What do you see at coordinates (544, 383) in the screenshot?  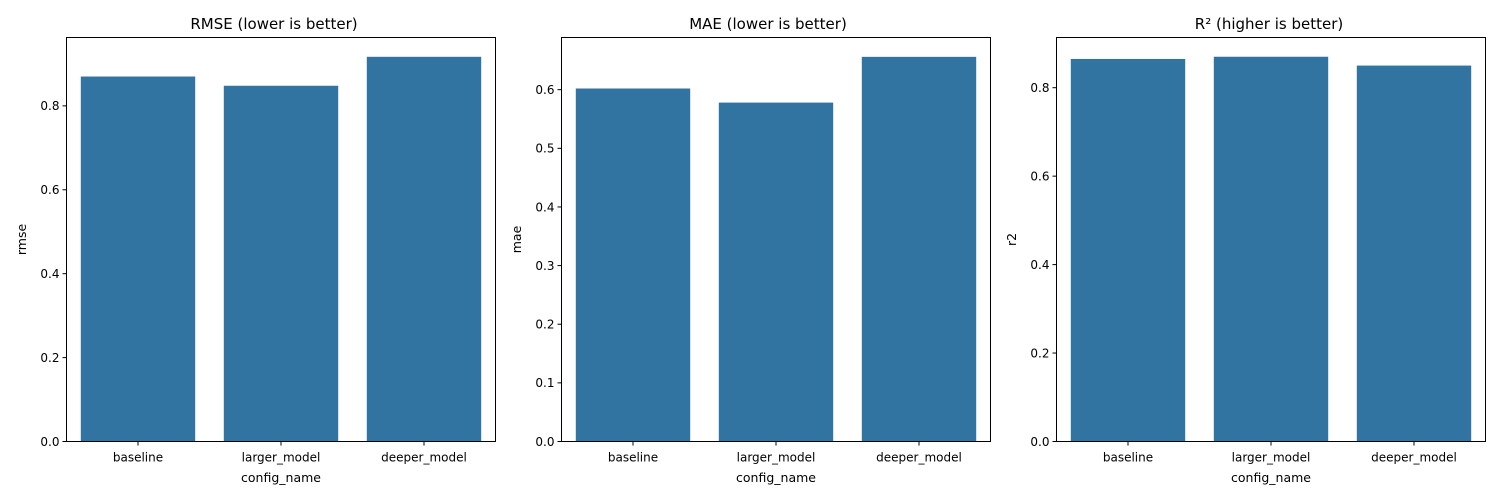 I see `y-tick-label: 0.1` at bounding box center [544, 383].